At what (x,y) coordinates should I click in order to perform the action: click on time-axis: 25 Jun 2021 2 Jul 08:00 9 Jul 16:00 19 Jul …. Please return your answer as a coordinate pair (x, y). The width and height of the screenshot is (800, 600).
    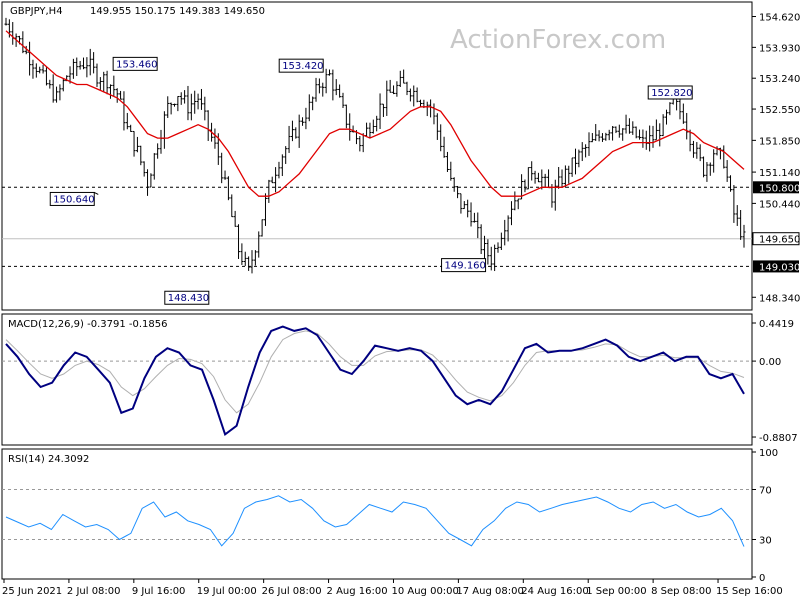
    Looking at the image, I should click on (392, 588).